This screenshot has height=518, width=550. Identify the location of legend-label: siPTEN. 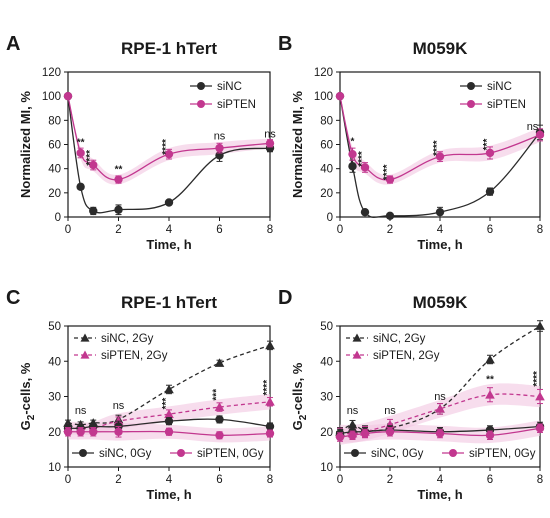
(506, 105).